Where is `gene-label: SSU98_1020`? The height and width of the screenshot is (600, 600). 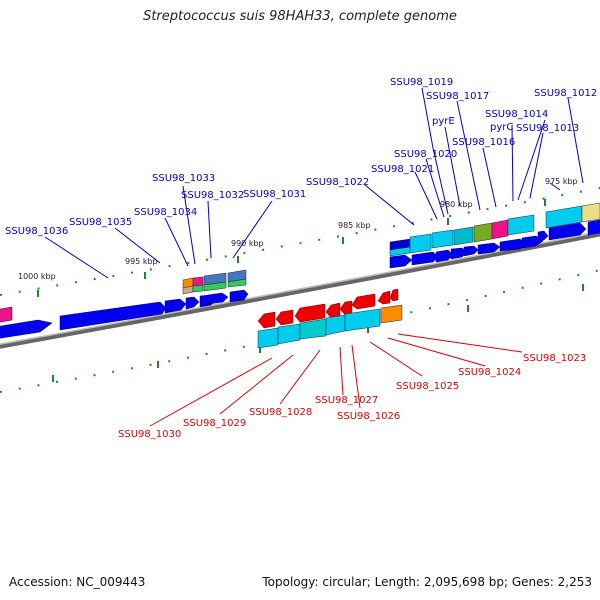
gene-label: SSU98_1020 is located at coordinates (425, 154).